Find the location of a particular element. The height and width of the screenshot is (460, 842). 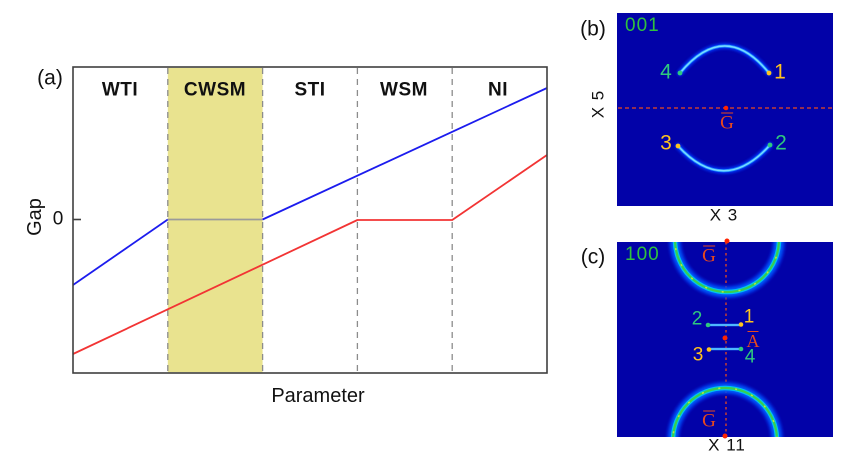

gap-blue-right is located at coordinates (405, 154).